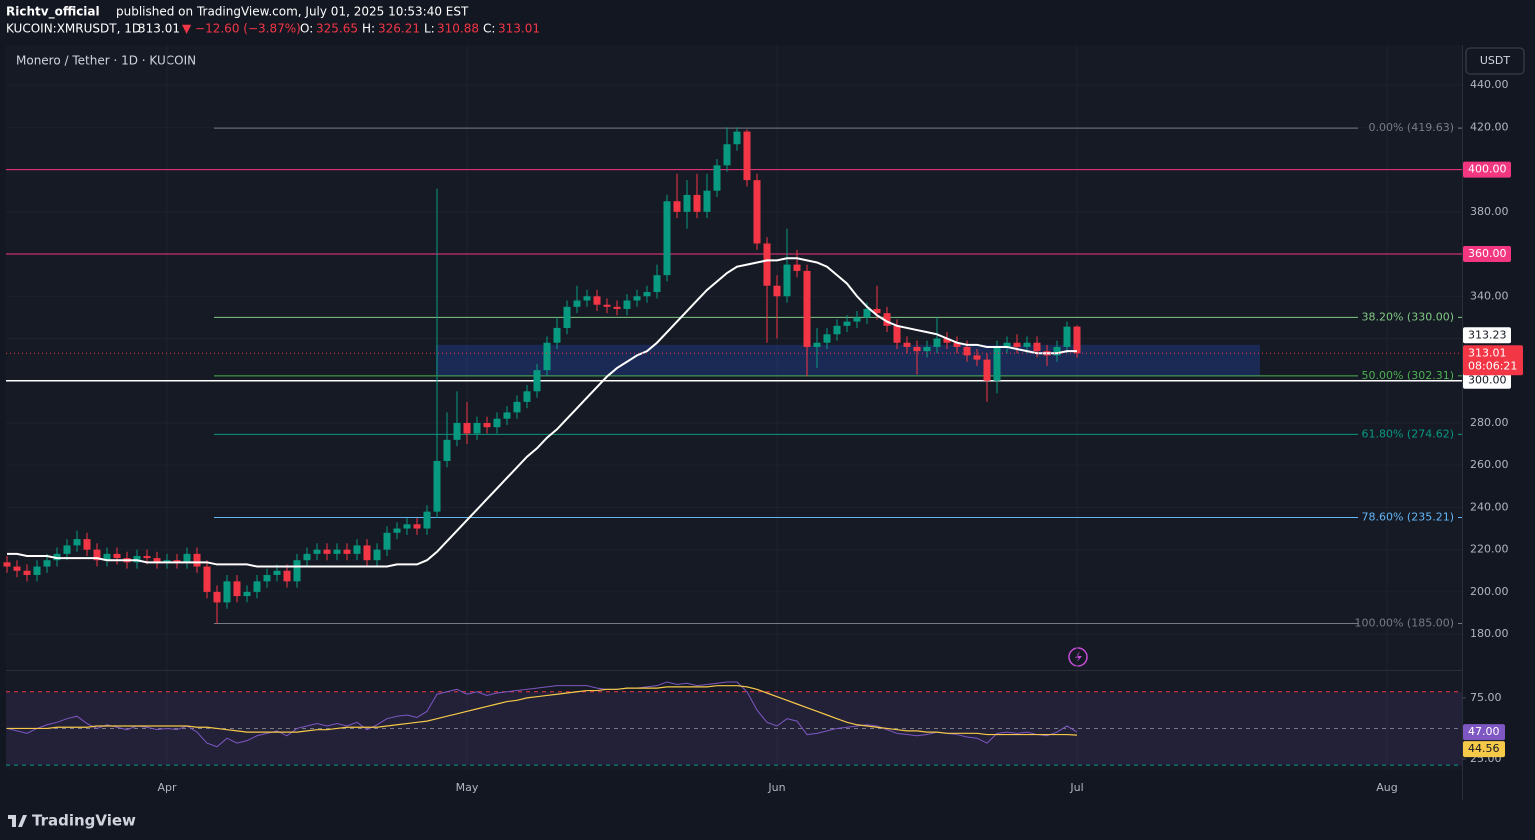 This screenshot has height=840, width=1535. I want to click on level-badge-text: 300.00, so click(1487, 380).